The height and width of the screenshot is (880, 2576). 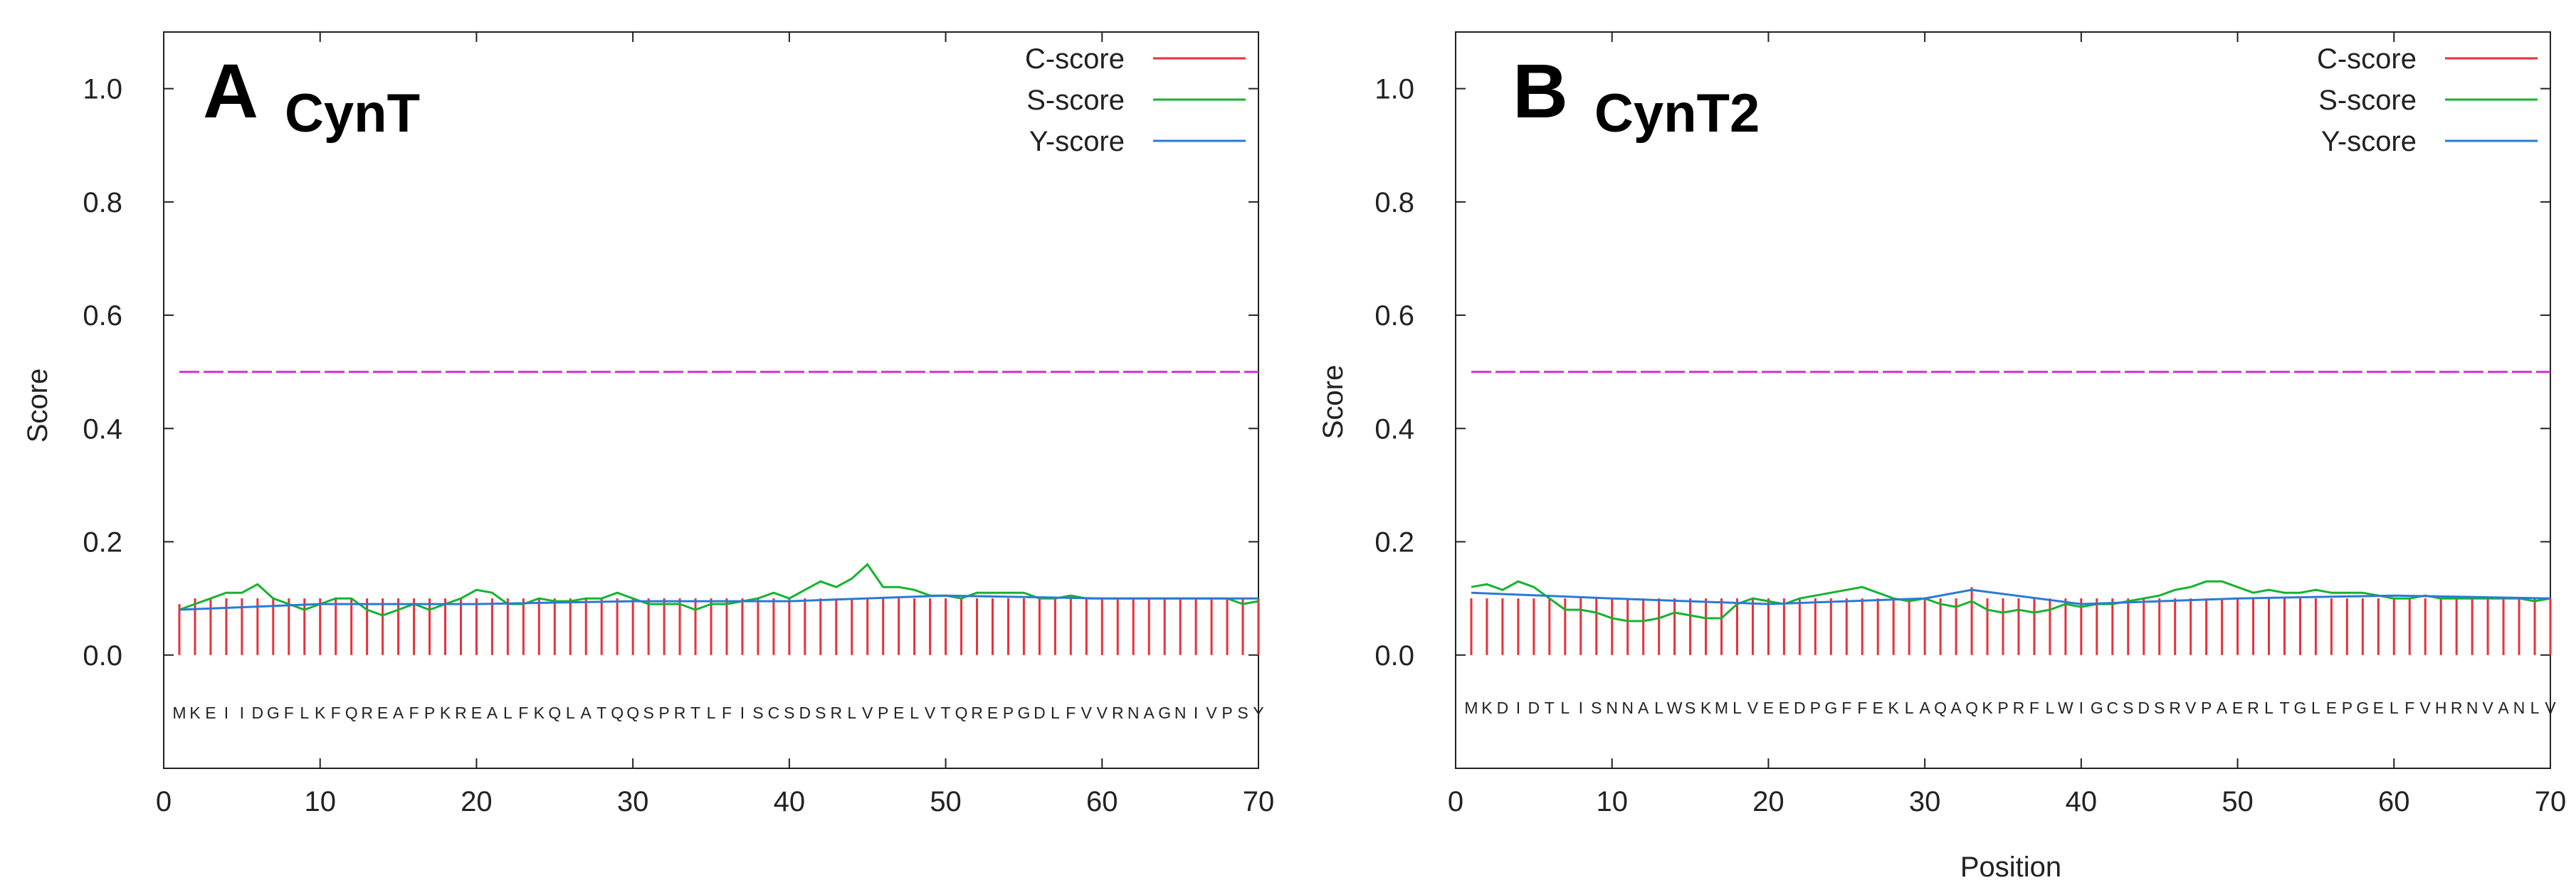 I want to click on sequence-residue: C, so click(x=774, y=713).